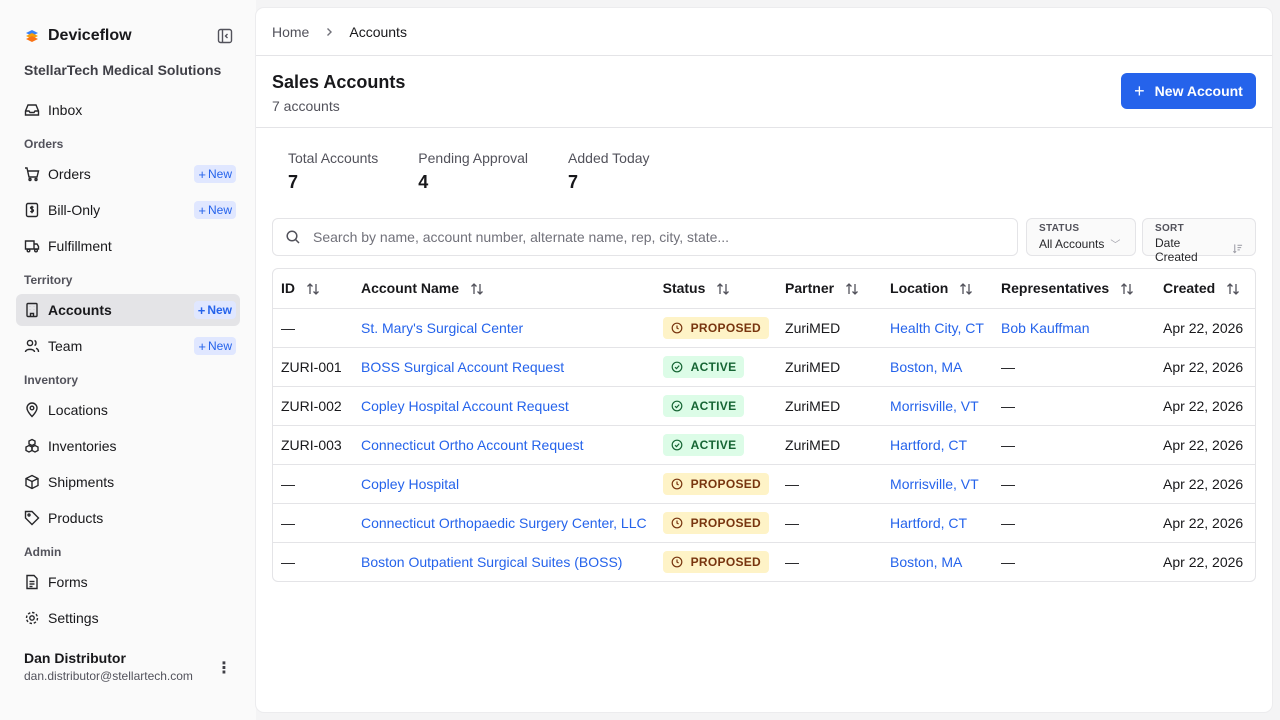  I want to click on cell-account-name: Connecticut Ortho Account Request, so click(504, 445).